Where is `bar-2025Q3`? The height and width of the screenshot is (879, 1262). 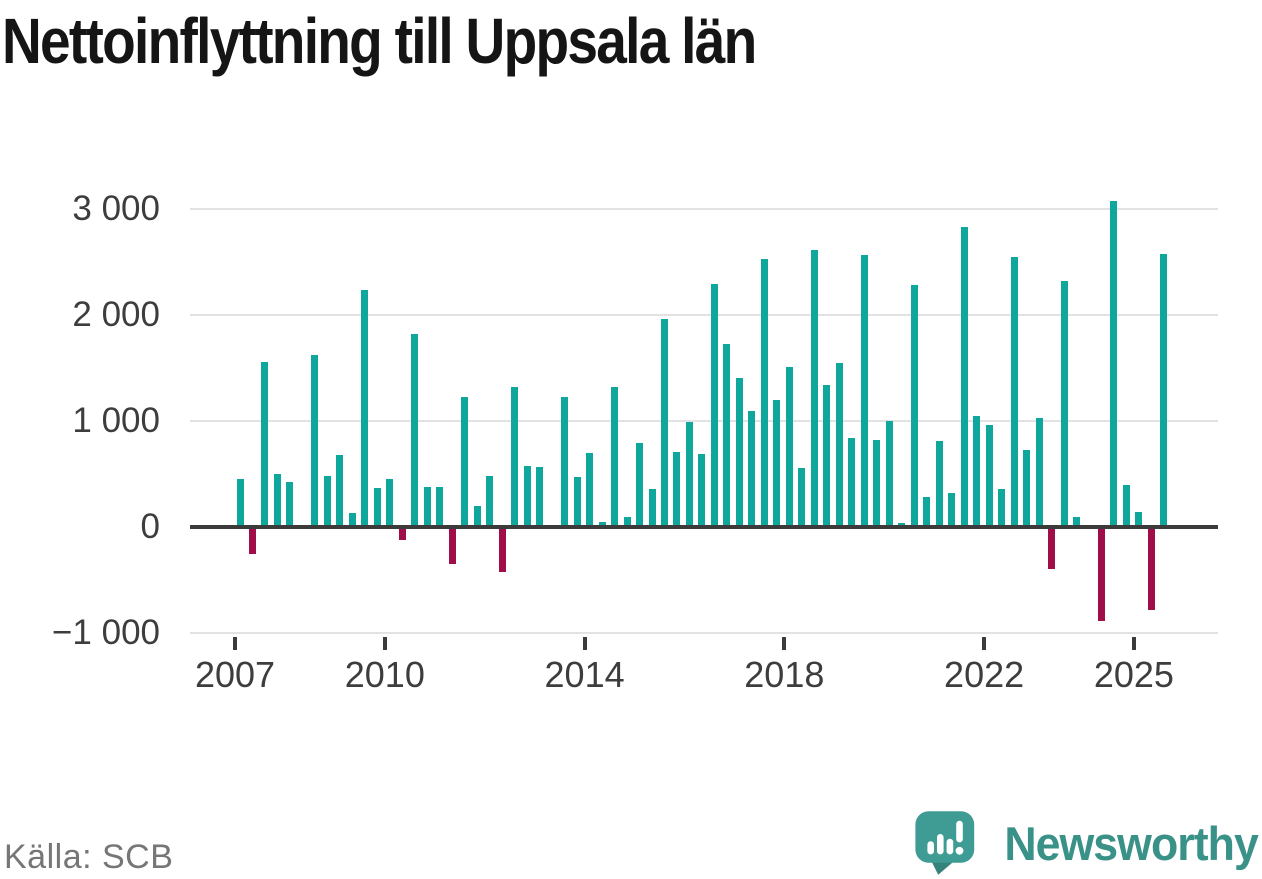 bar-2025Q3 is located at coordinates (1164, 390).